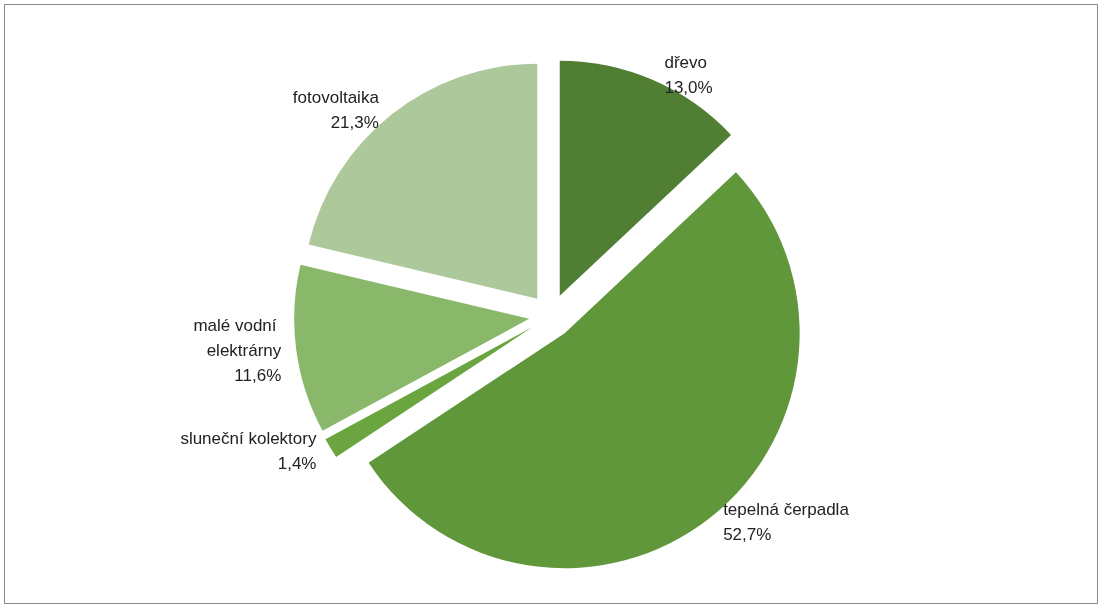 The height and width of the screenshot is (610, 1104). What do you see at coordinates (688, 87) in the screenshot?
I see `data-label: 13,0%` at bounding box center [688, 87].